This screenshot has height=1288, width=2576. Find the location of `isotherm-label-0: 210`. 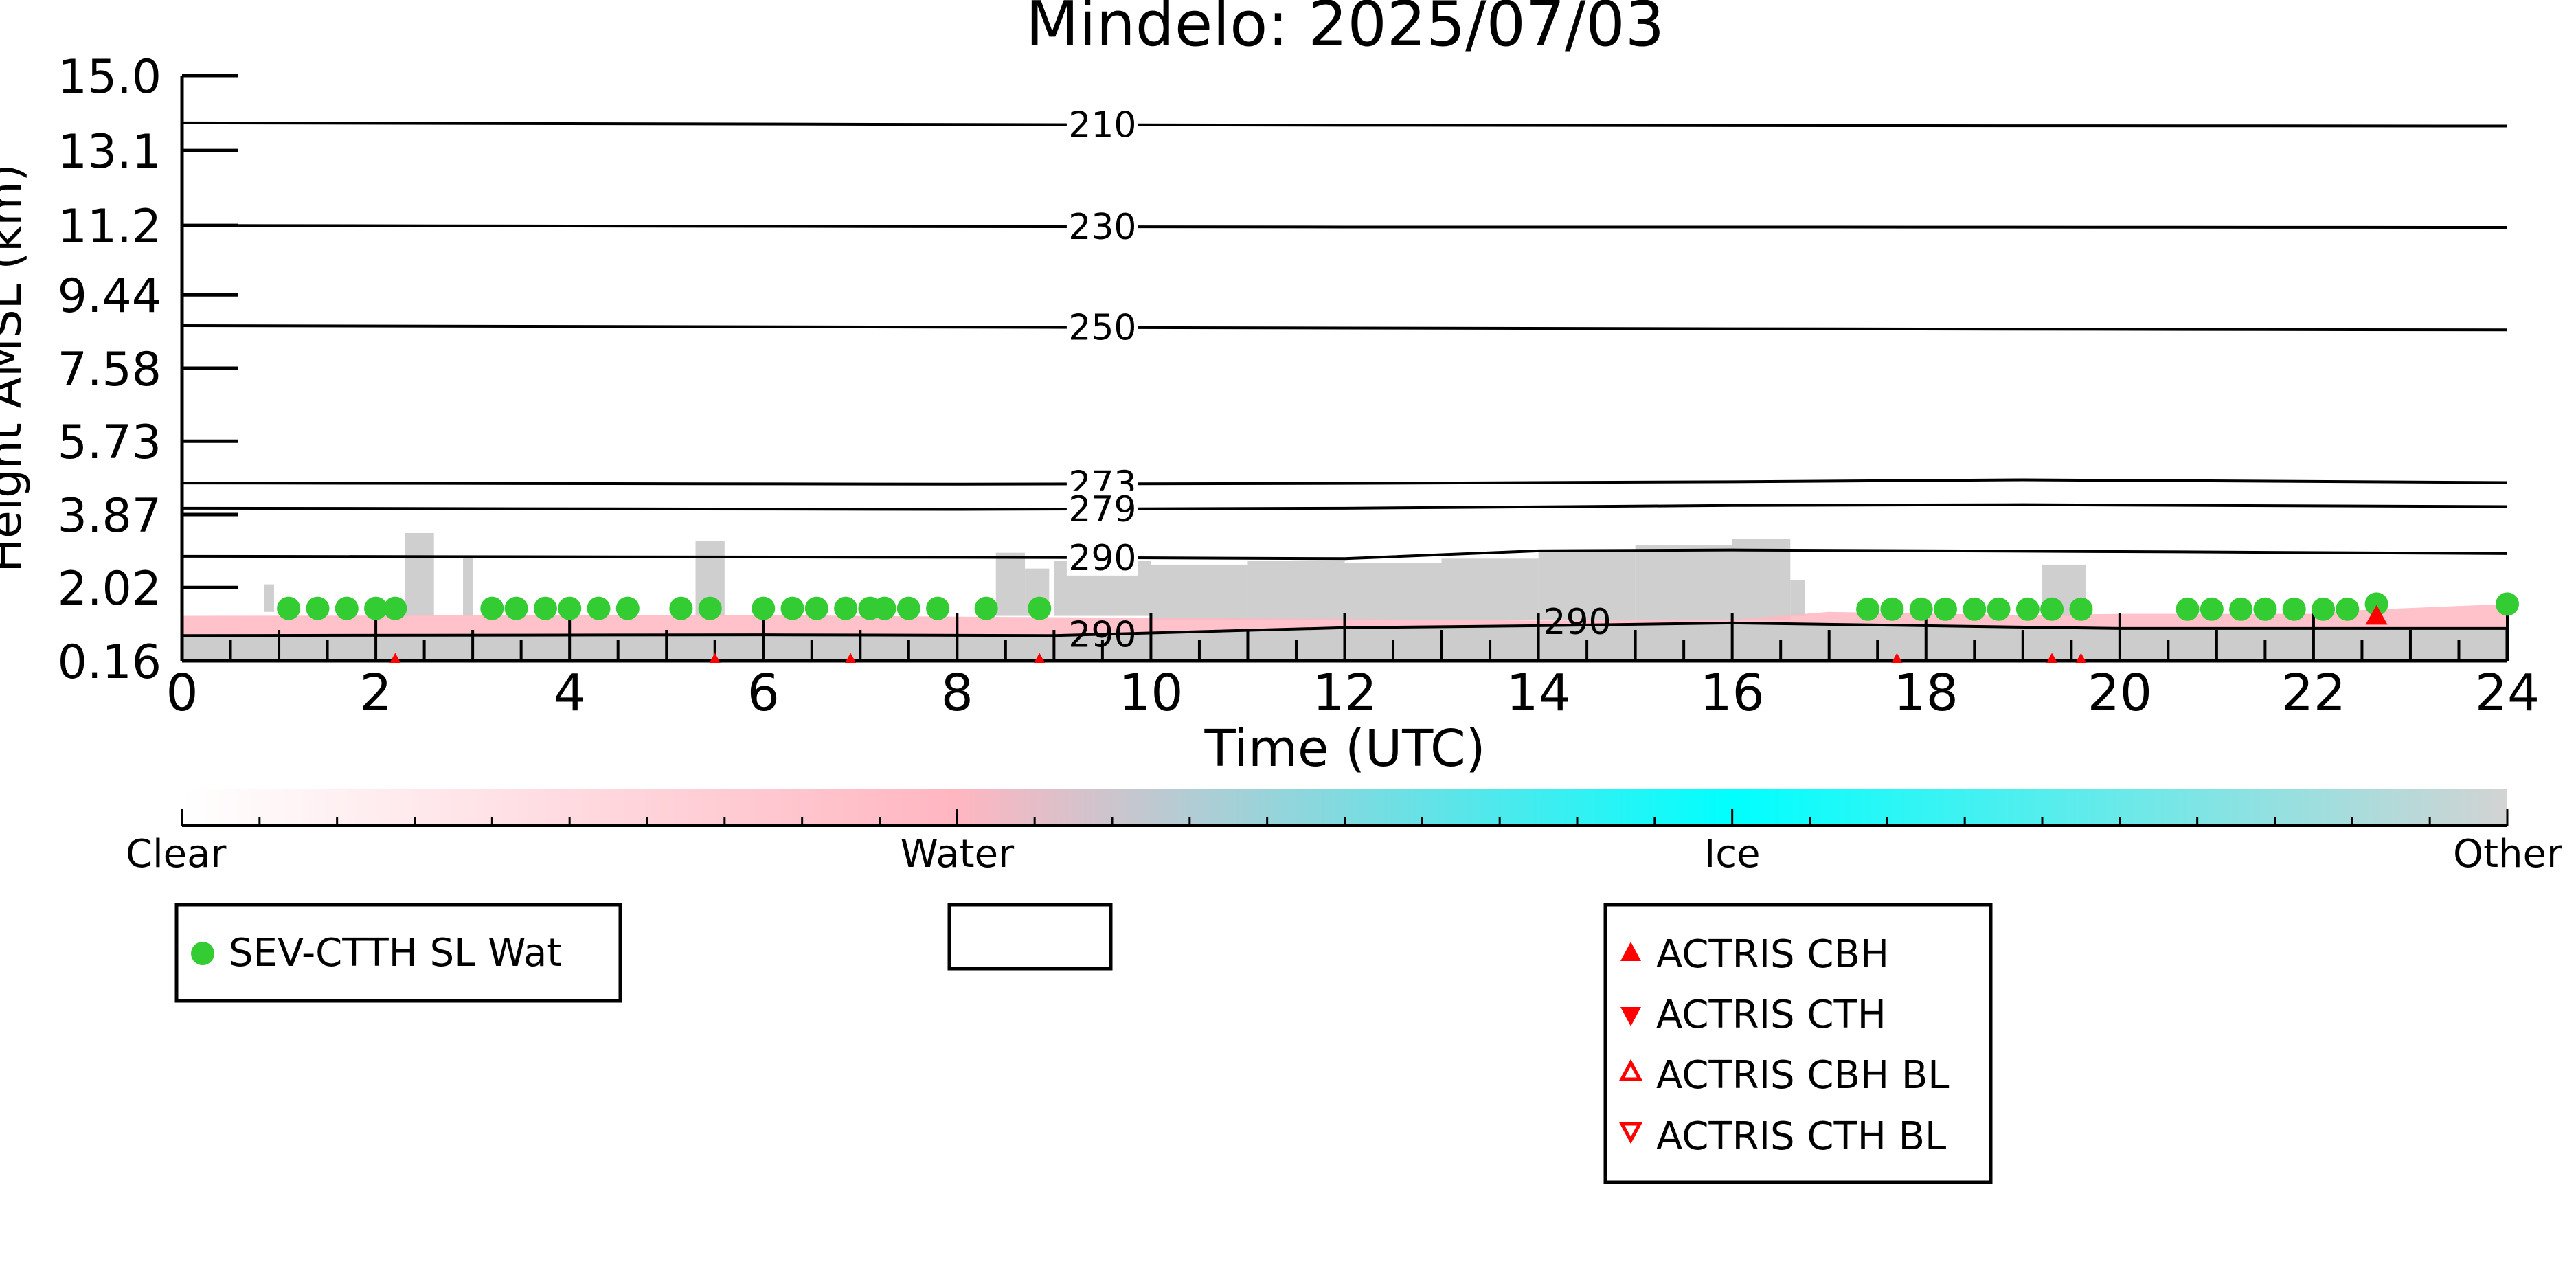

isotherm-label-0: 210 is located at coordinates (1102, 125).